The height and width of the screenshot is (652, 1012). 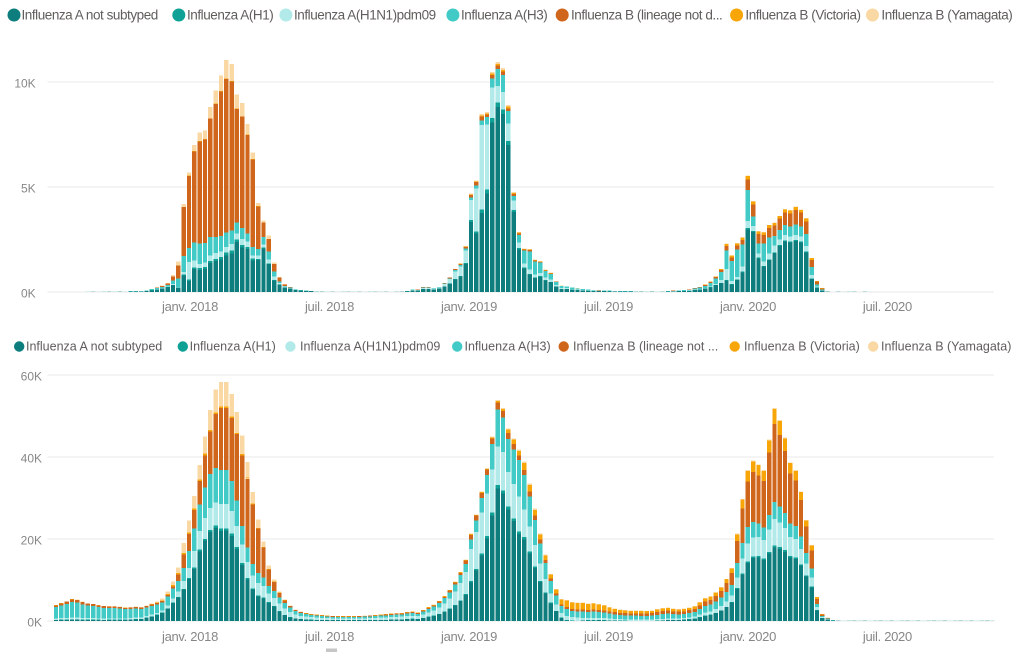 What do you see at coordinates (31, 377) in the screenshot?
I see `svg-text: 60K` at bounding box center [31, 377].